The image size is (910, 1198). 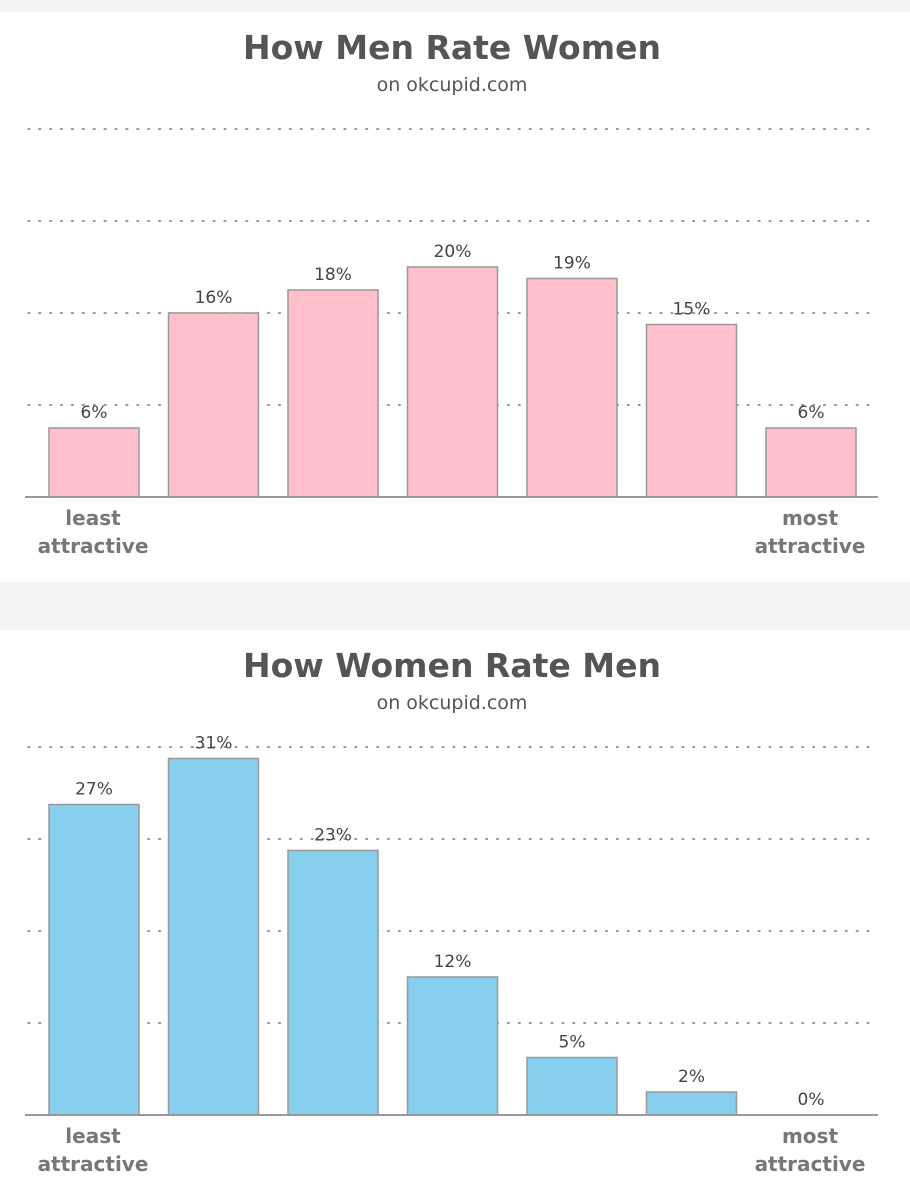 I want to click on data-label: 18%, so click(x=333, y=275).